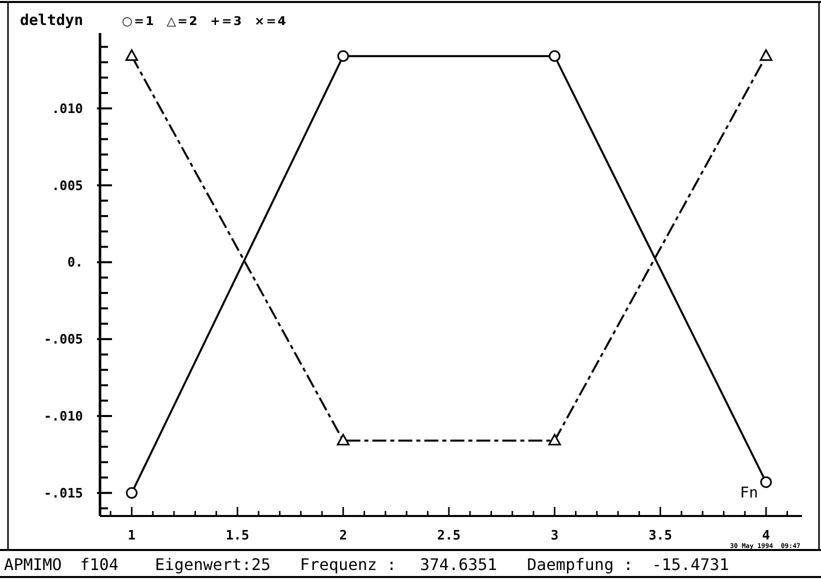  Describe the element at coordinates (132, 536) in the screenshot. I see `x-tick-label: 1` at that location.